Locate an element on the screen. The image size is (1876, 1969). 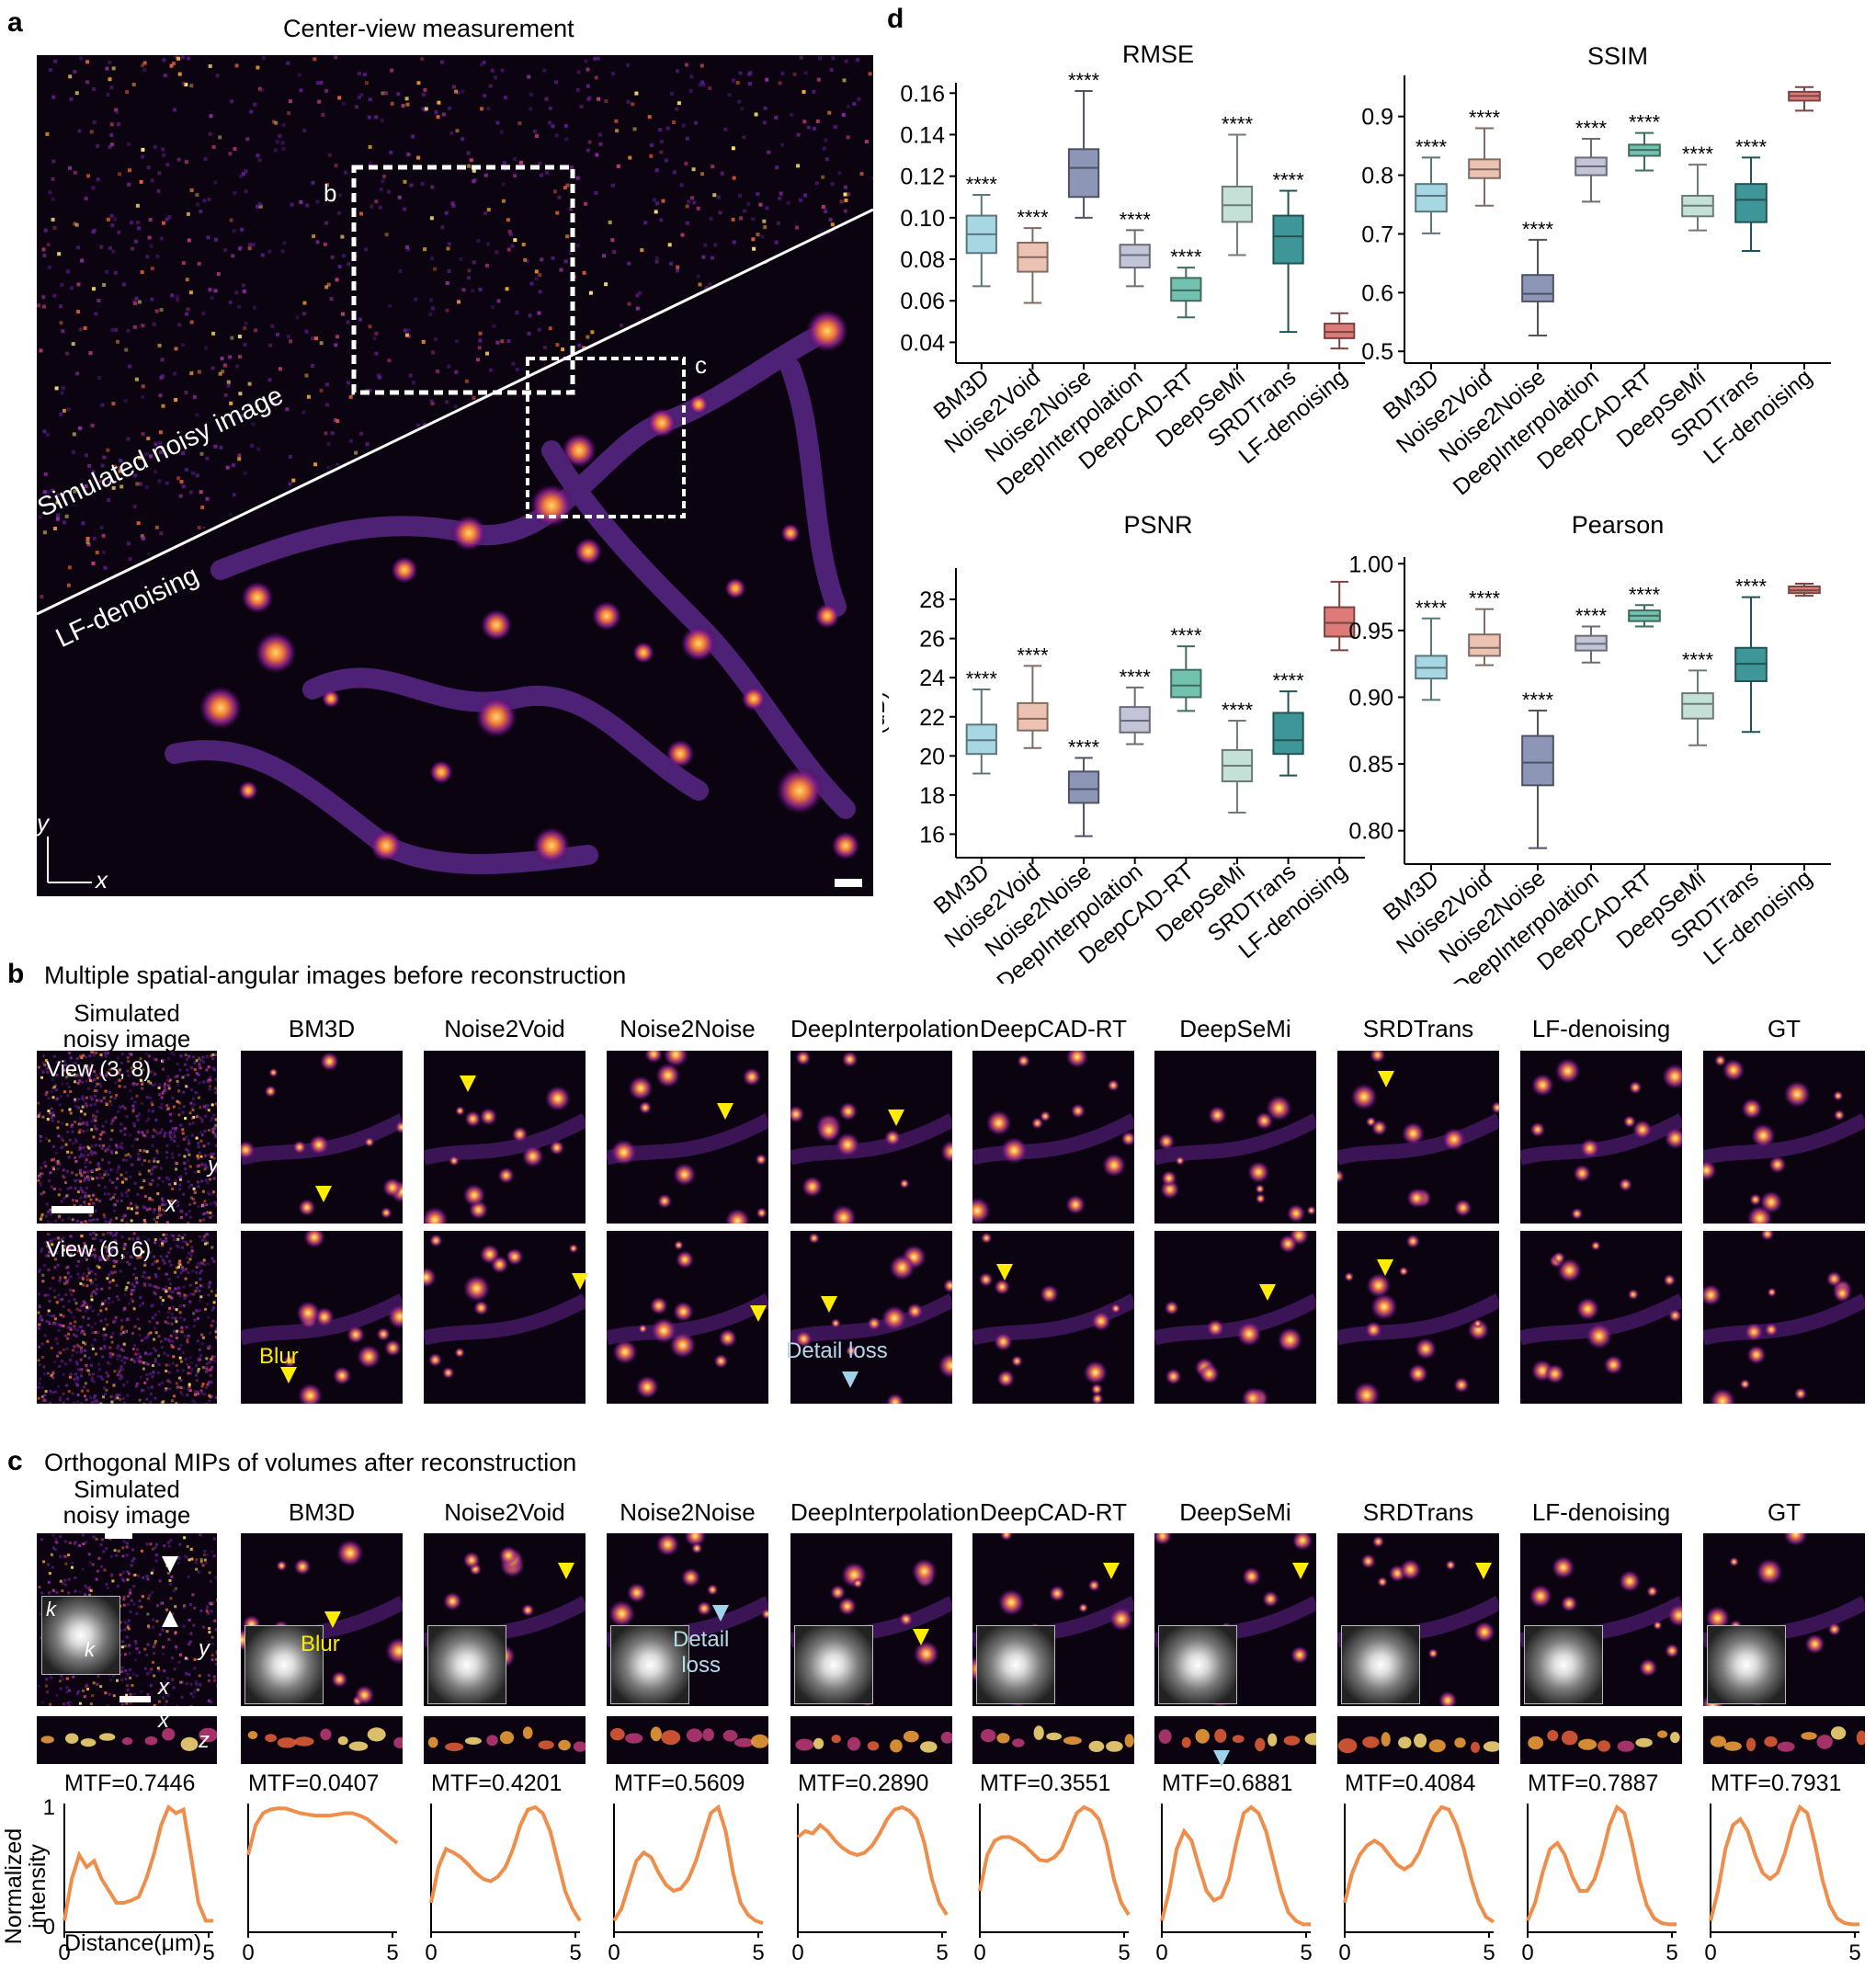
significance-label: **** is located at coordinates (1538, 229).